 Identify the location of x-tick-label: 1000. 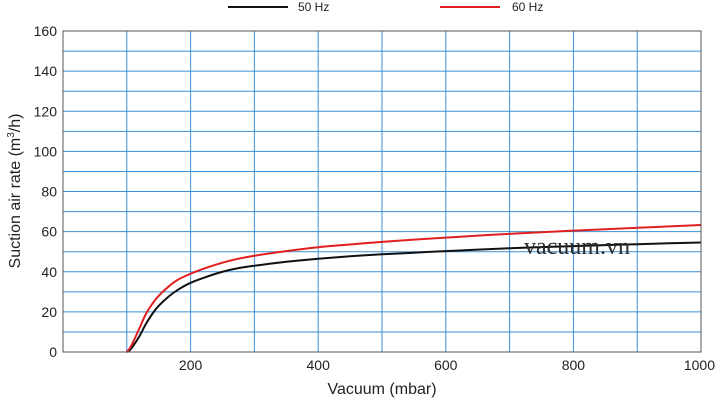
(699, 365).